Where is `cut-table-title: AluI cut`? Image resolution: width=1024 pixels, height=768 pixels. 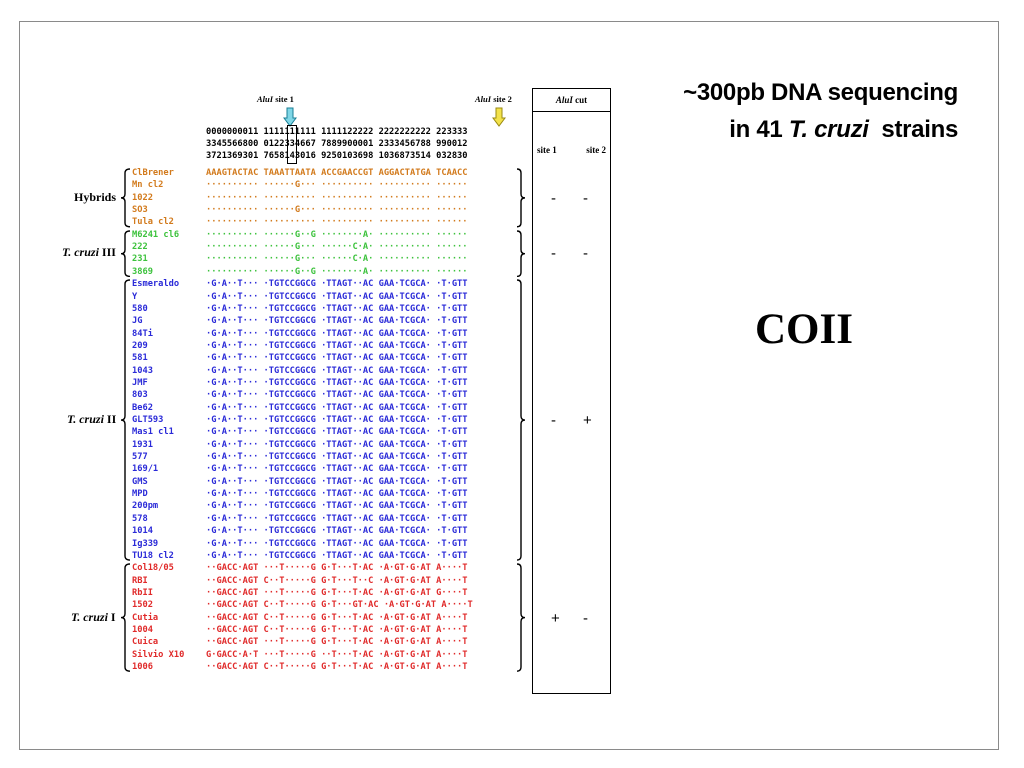
cut-table-title: AluI cut is located at coordinates (571, 100).